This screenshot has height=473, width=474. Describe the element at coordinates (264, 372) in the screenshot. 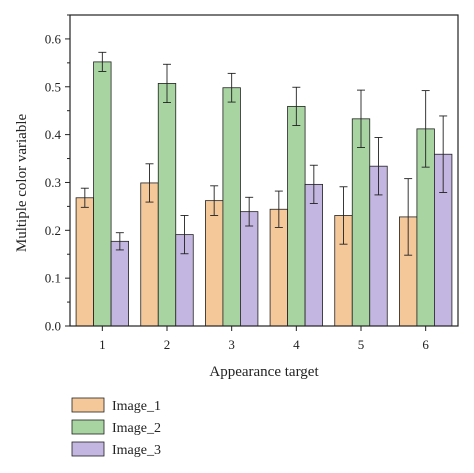

I see `x-axis-label: Appearance target` at that location.